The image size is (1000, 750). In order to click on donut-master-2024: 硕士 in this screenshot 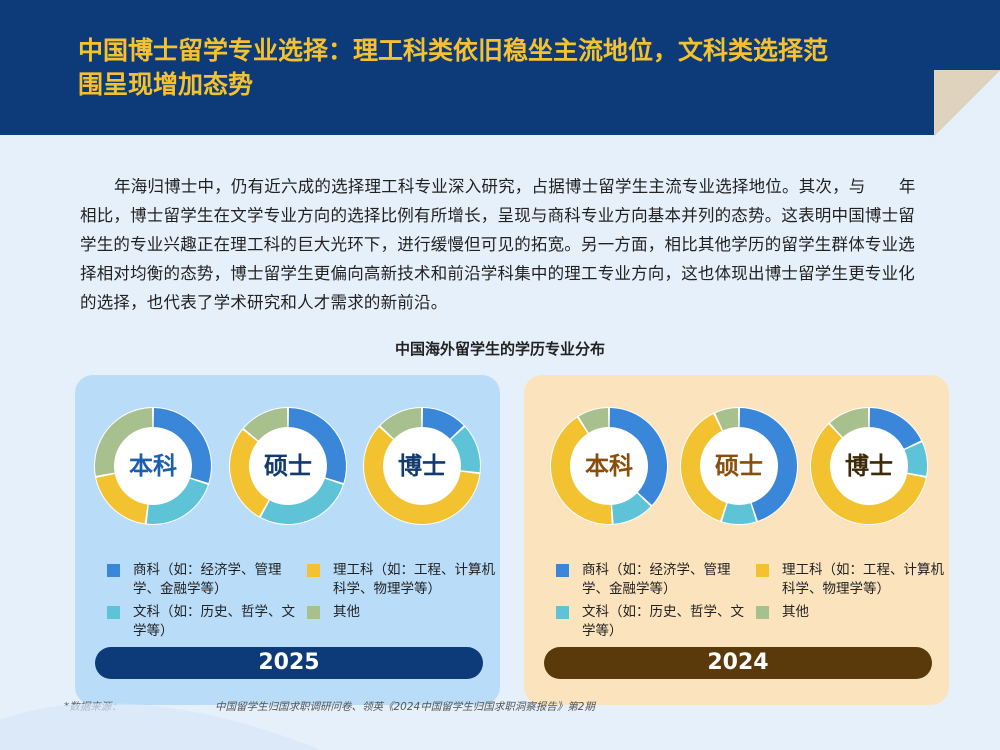, I will do `click(739, 466)`.